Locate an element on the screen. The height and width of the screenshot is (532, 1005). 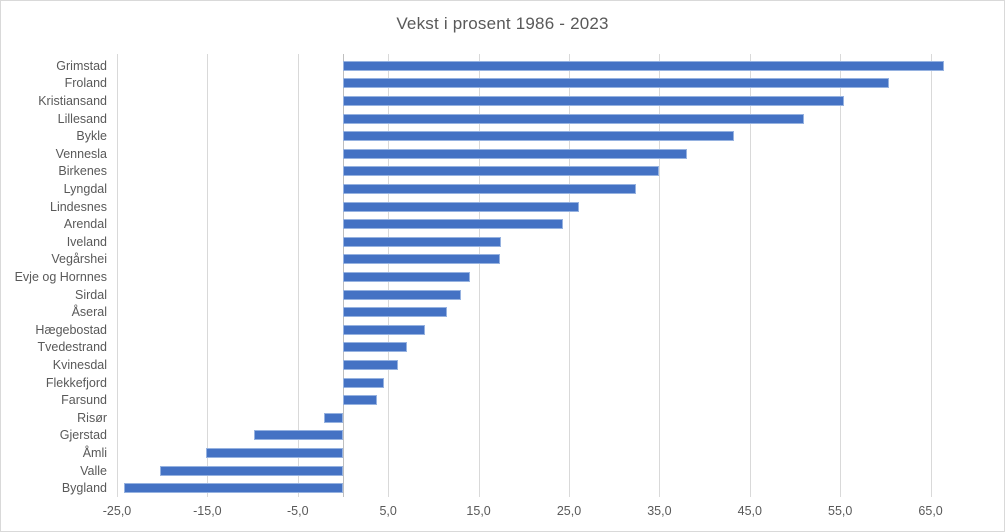
category-label-lillesand: Lillesand is located at coordinates (82, 118).